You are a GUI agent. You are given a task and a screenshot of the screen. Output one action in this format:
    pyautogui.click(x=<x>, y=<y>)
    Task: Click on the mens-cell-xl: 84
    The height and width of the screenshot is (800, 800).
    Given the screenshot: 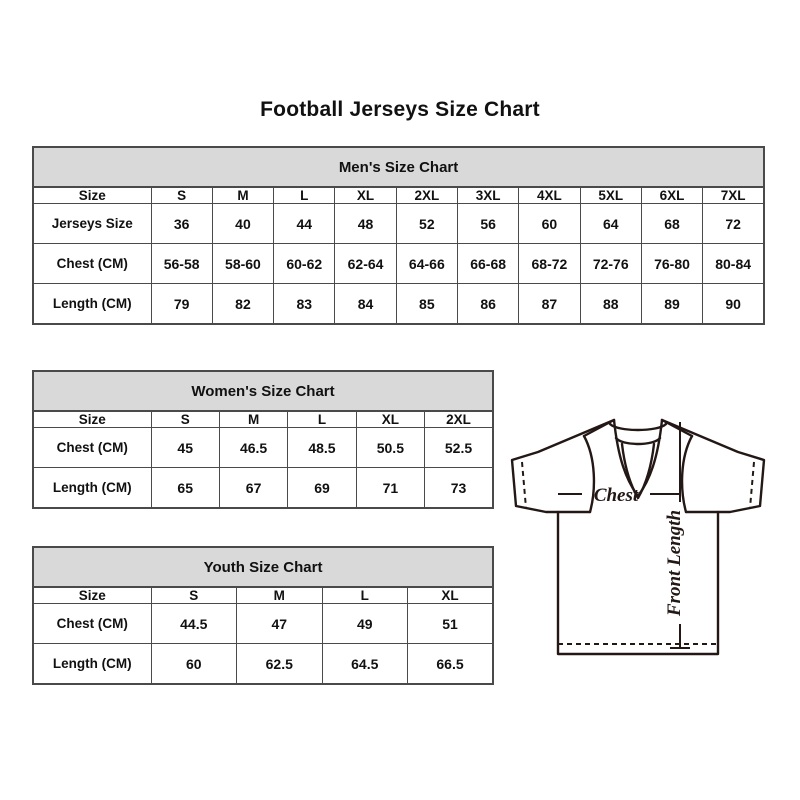 What is the action you would take?
    pyautogui.click(x=365, y=304)
    